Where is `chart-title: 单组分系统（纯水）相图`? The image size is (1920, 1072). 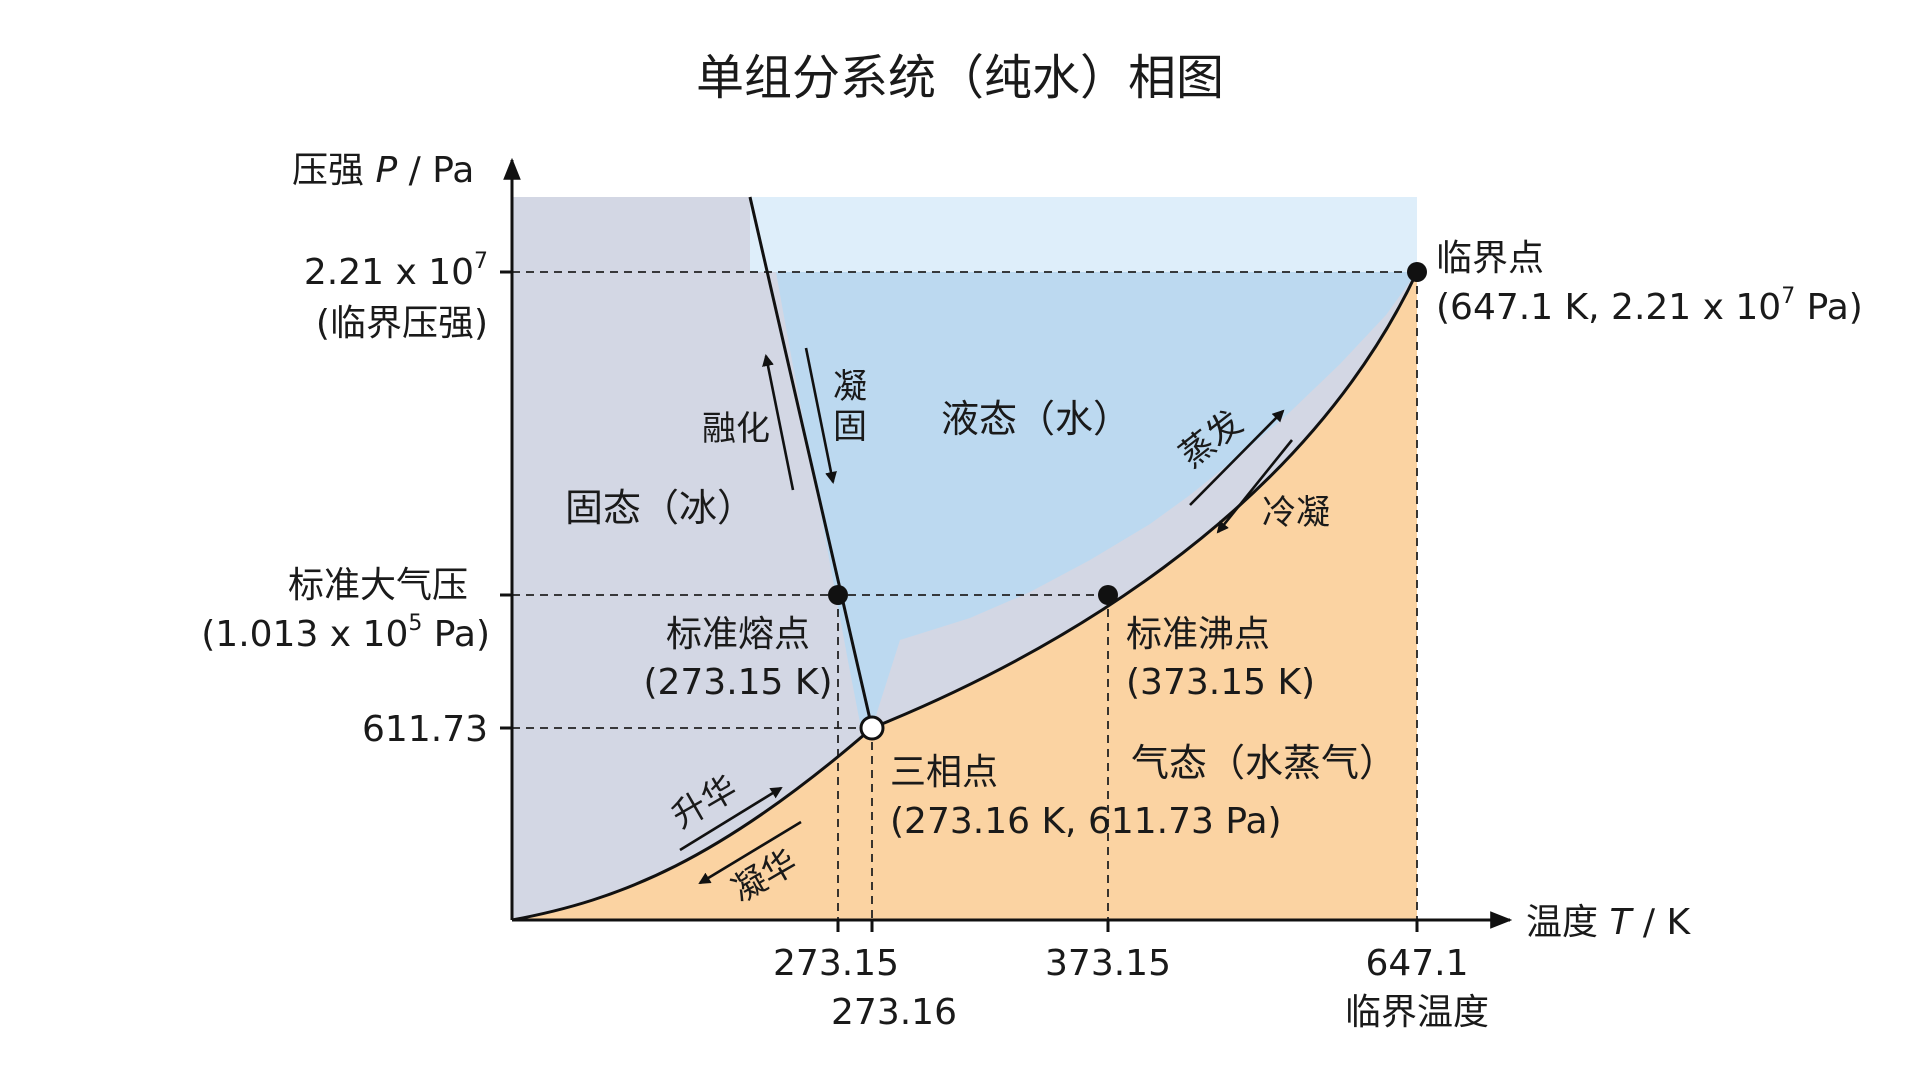 chart-title: 单组分系统（纯水）相图 is located at coordinates (960, 78).